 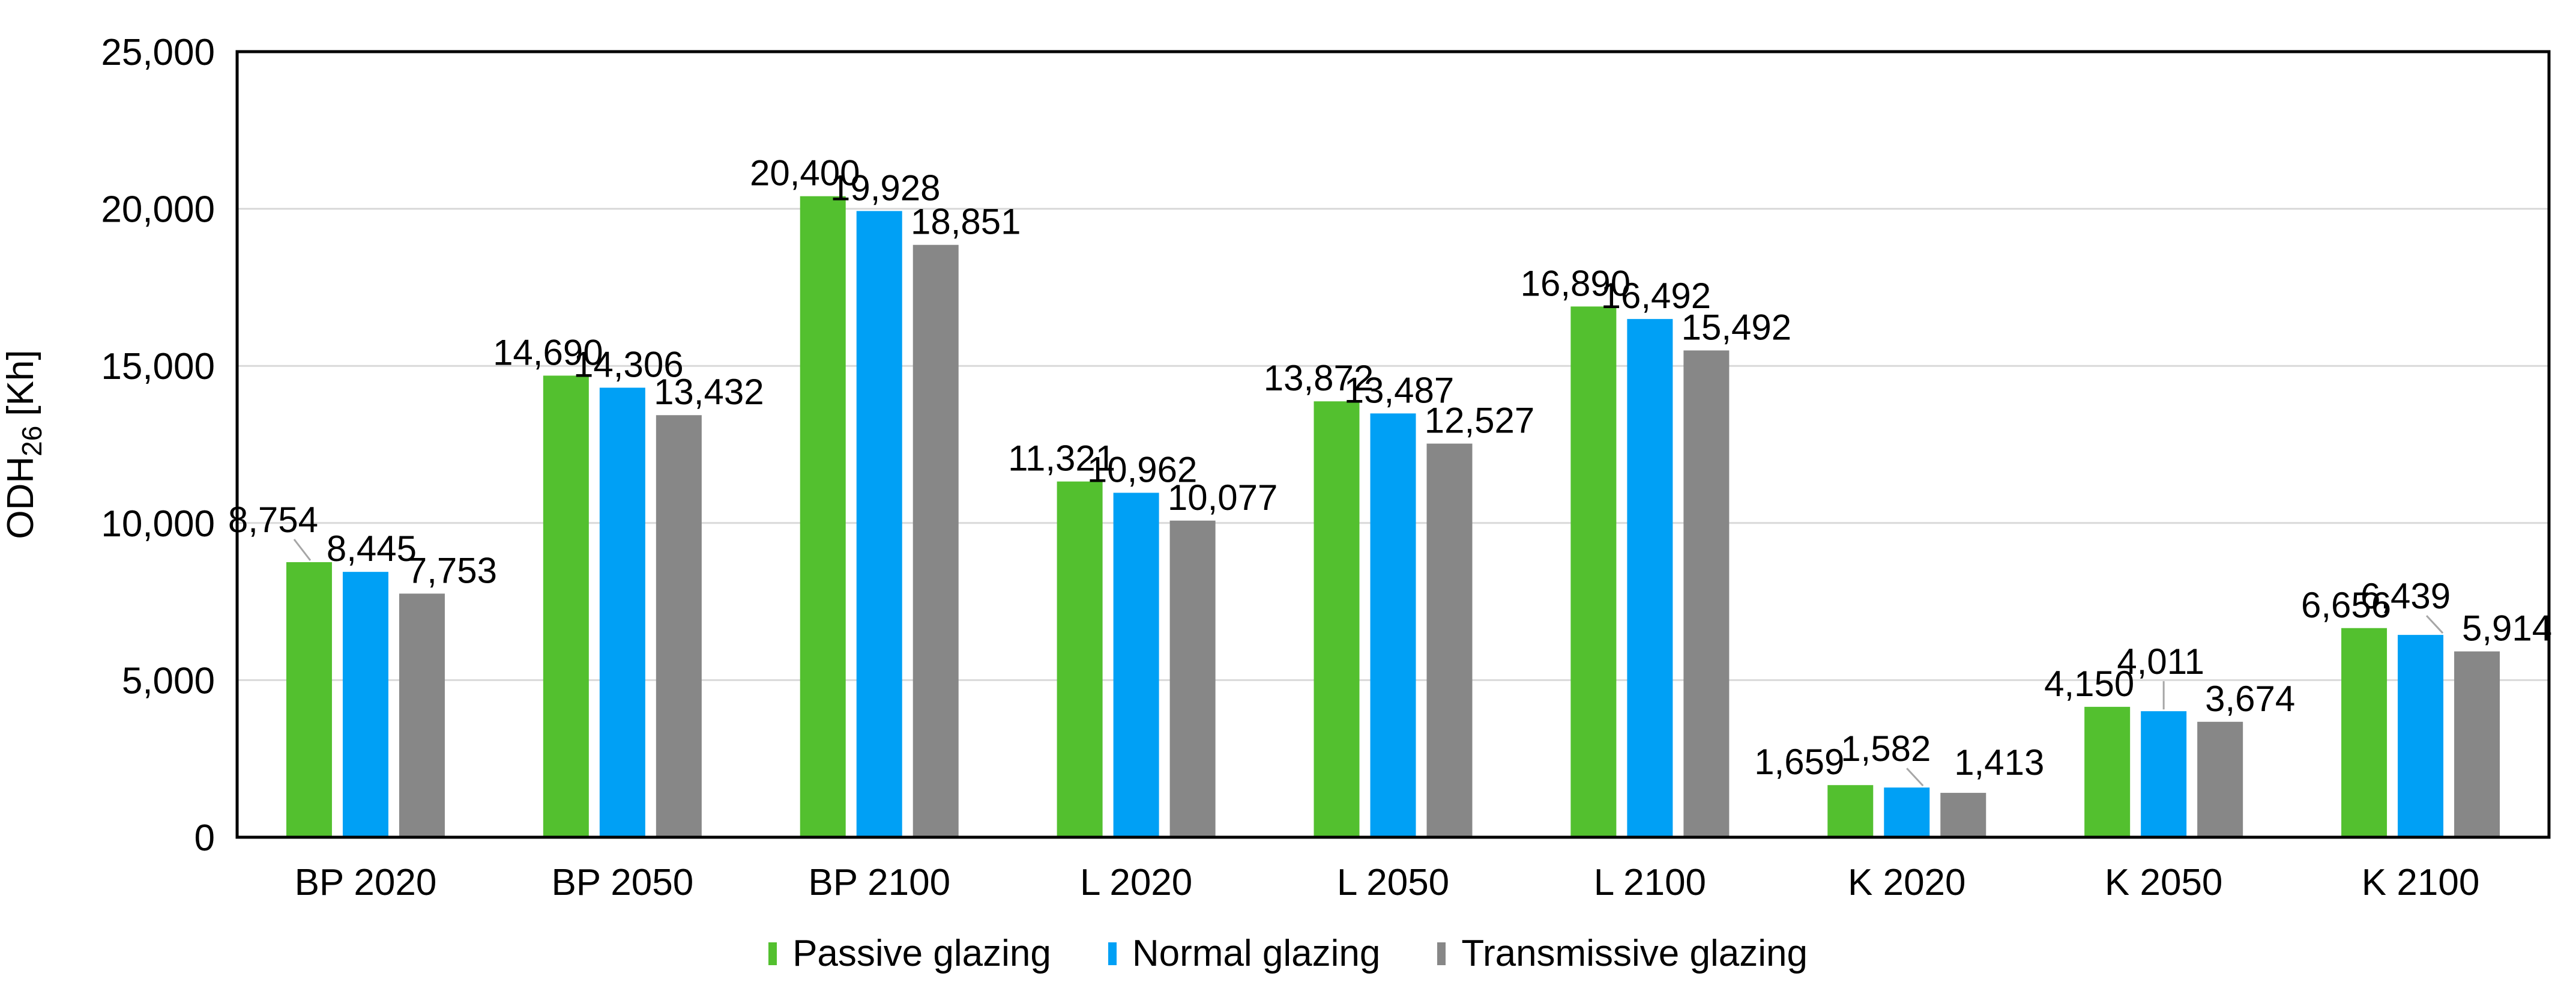 I want to click on bar-s0-c7, so click(x=2107, y=771).